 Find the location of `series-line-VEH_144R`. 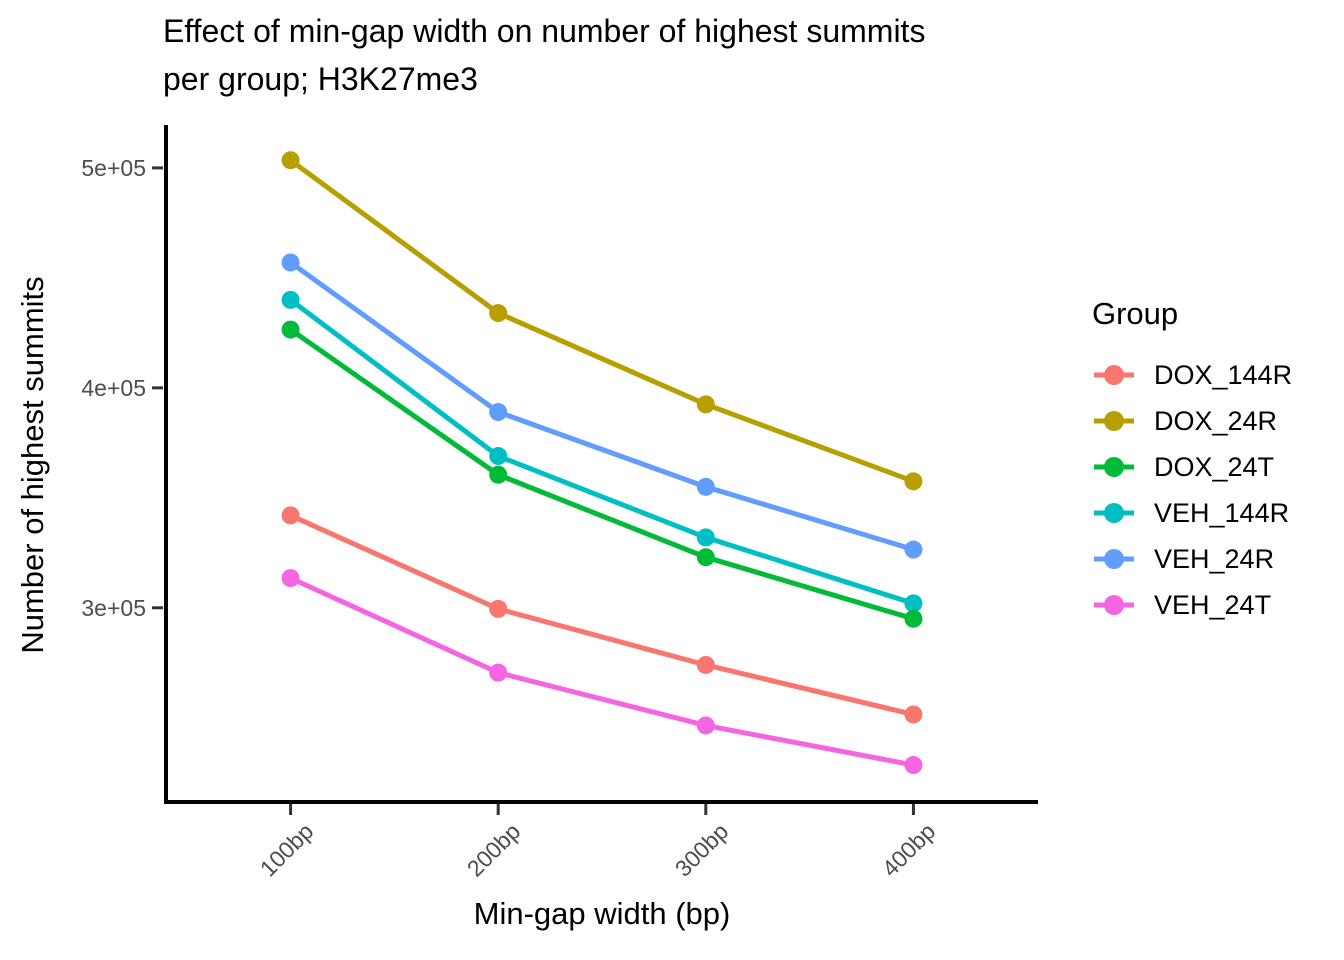

series-line-VEH_144R is located at coordinates (602, 451).